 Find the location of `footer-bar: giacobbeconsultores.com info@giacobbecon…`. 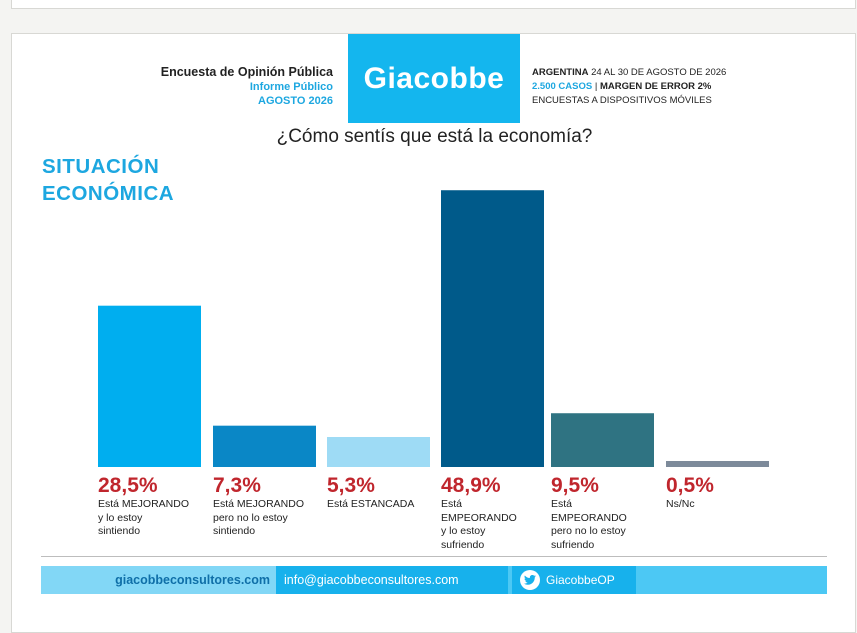

footer-bar: giacobbeconsultores.com info@giacobbecon… is located at coordinates (434, 580).